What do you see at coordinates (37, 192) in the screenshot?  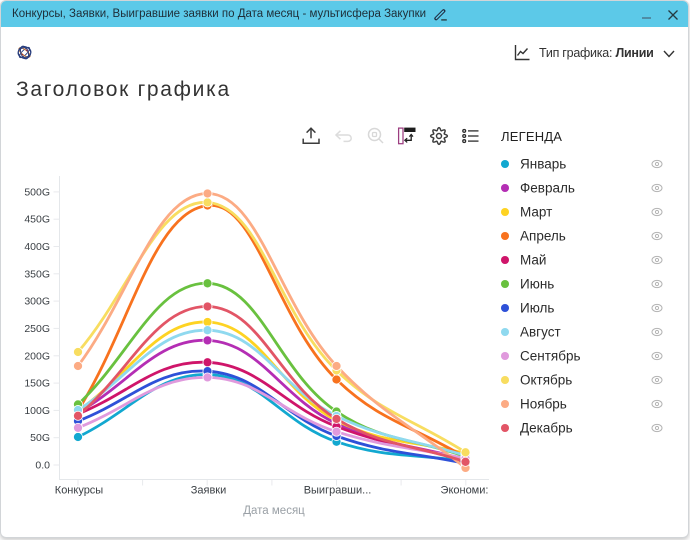 I see `svg-text: 500G` at bounding box center [37, 192].